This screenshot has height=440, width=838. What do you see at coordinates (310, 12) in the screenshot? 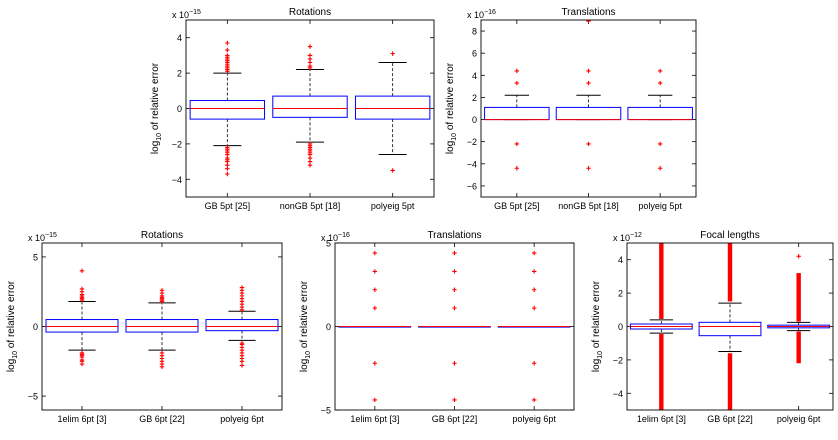
I see `chart-title: Rotations` at bounding box center [310, 12].